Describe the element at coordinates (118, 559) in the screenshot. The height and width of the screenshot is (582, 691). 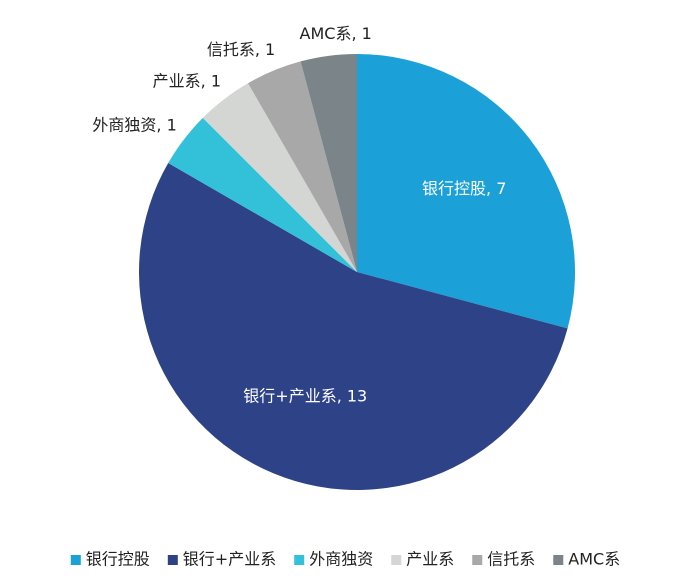
I see `legend-label: 银行控股` at that location.